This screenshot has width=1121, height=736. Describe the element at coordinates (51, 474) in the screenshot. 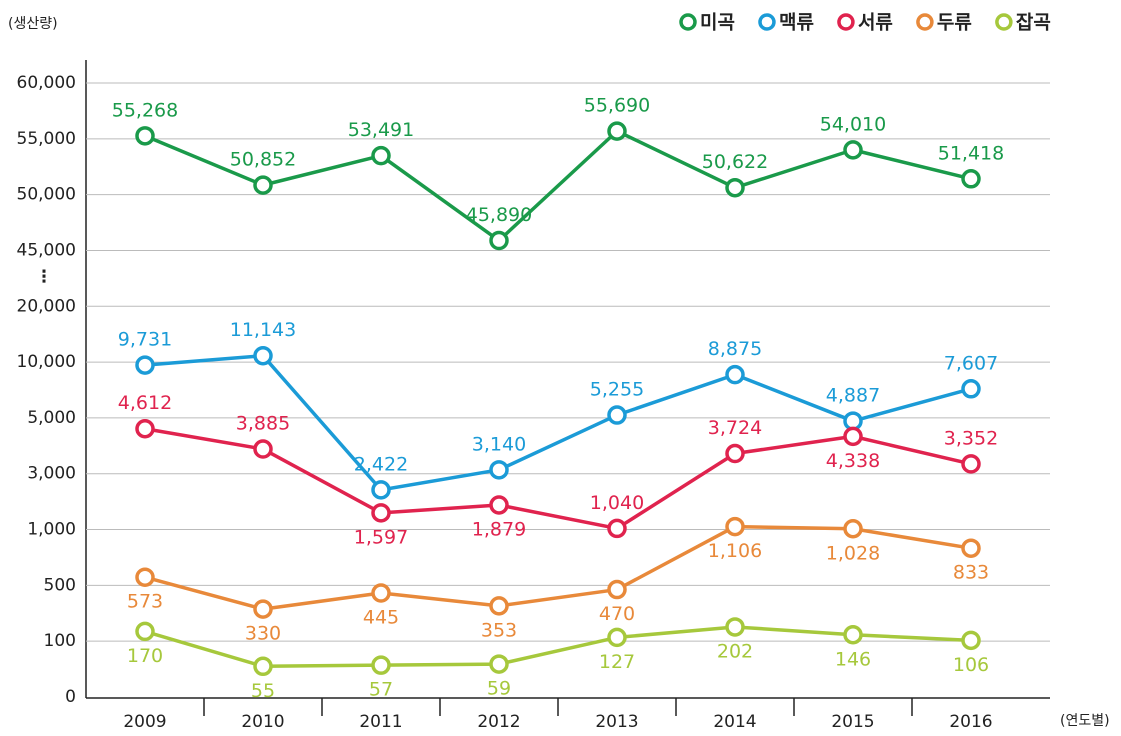

I see `y-tick-label: 3,000` at that location.